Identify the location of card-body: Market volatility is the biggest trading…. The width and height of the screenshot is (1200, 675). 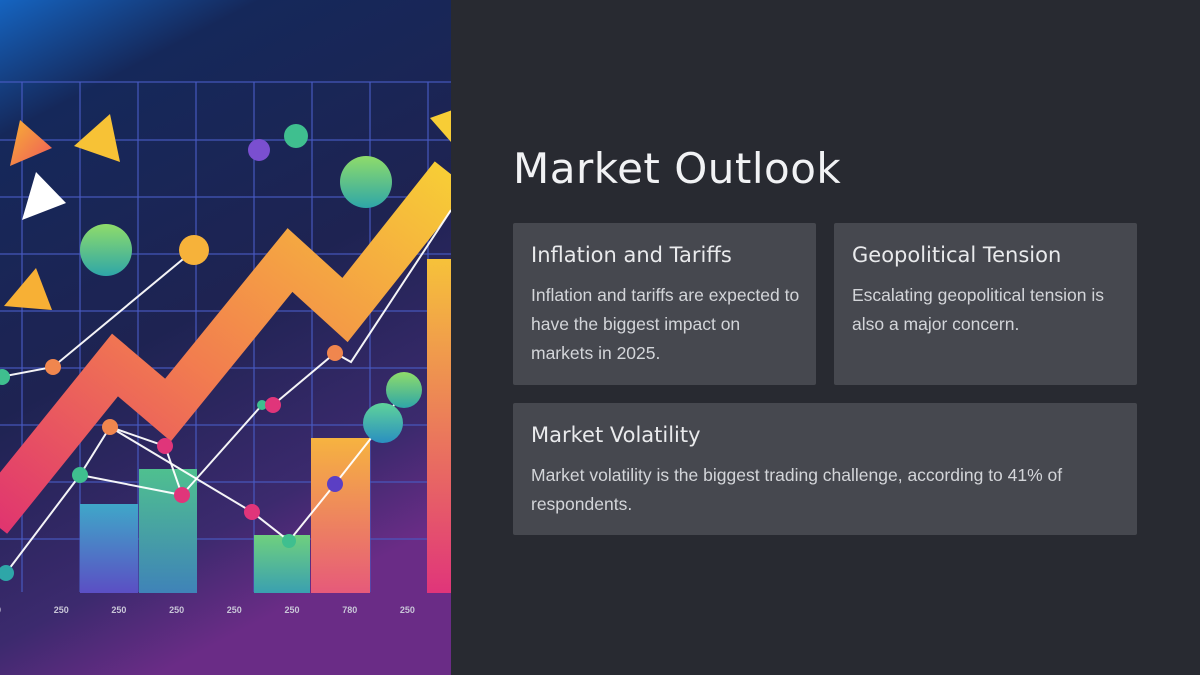
(797, 489).